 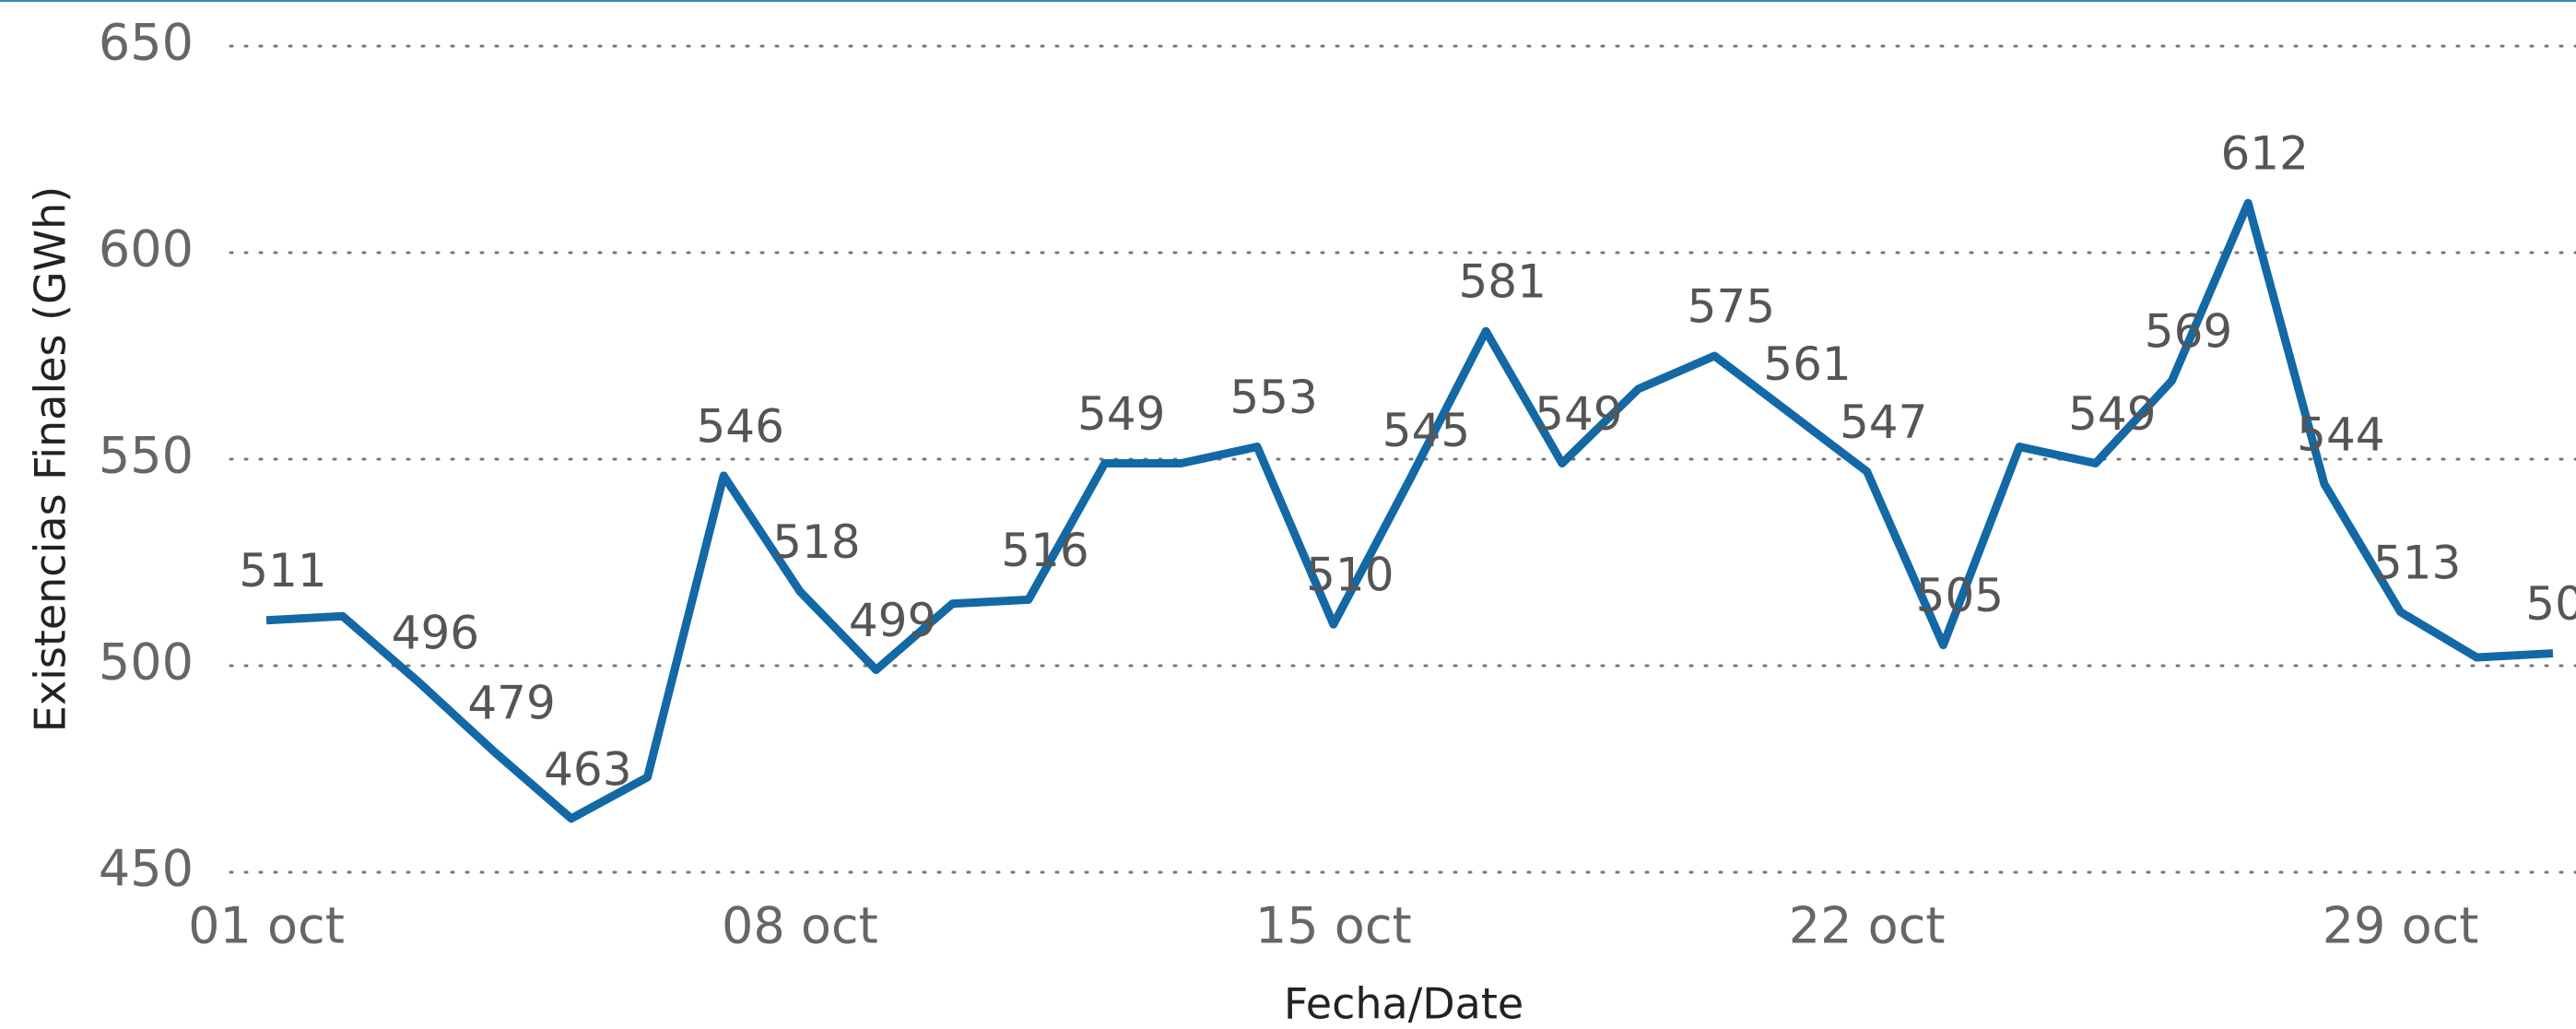 I want to click on data-label: 546, so click(x=739, y=426).